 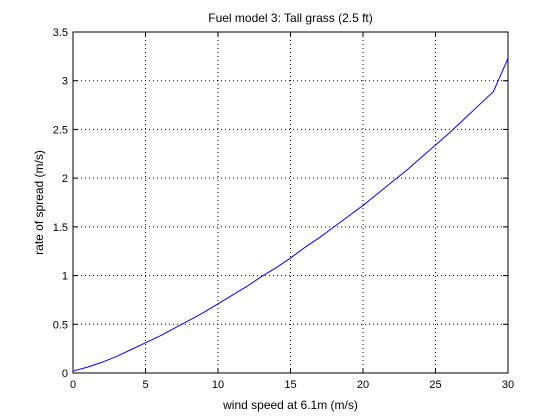 What do you see at coordinates (73, 385) in the screenshot?
I see `x-tick-label: 0` at bounding box center [73, 385].